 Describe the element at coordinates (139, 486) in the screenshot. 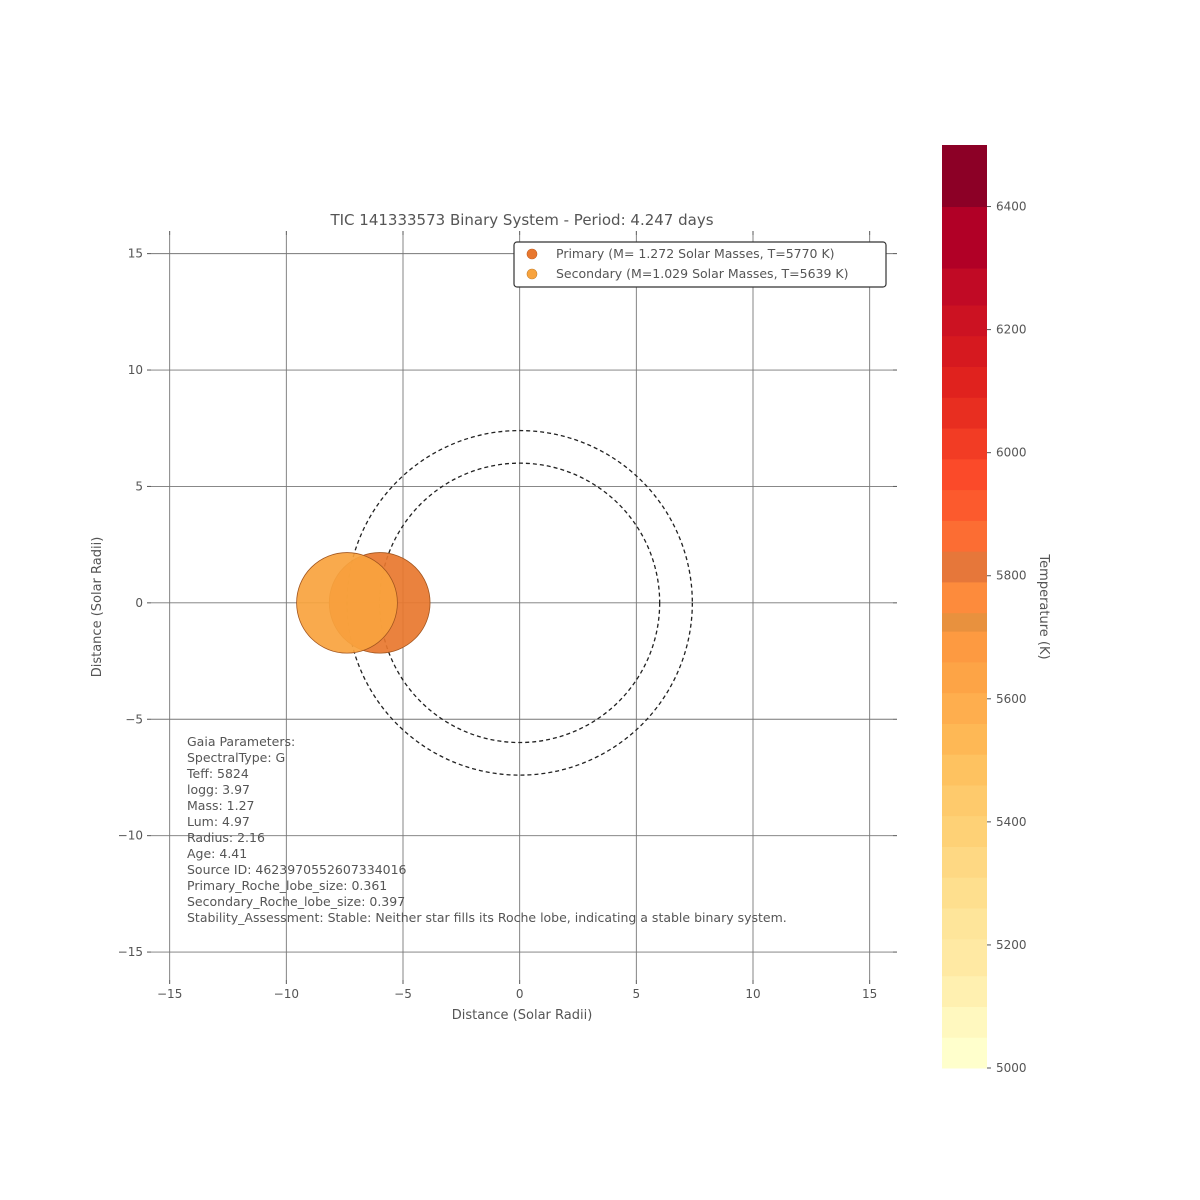

I see `y-tick-label: 5` at that location.